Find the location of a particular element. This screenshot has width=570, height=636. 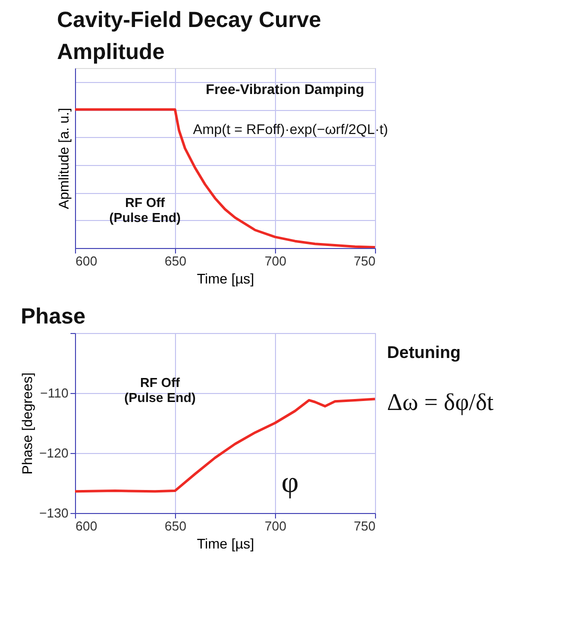

annotation: Amp(t = RFoff)·exp(−ωrf/2QL·t) is located at coordinates (290, 129).